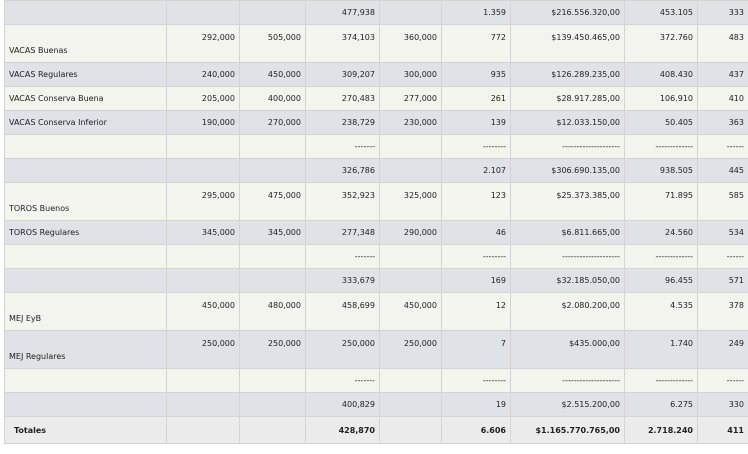 The width and height of the screenshot is (748, 454). I want to click on col-5-value: 6.606, so click(476, 430).